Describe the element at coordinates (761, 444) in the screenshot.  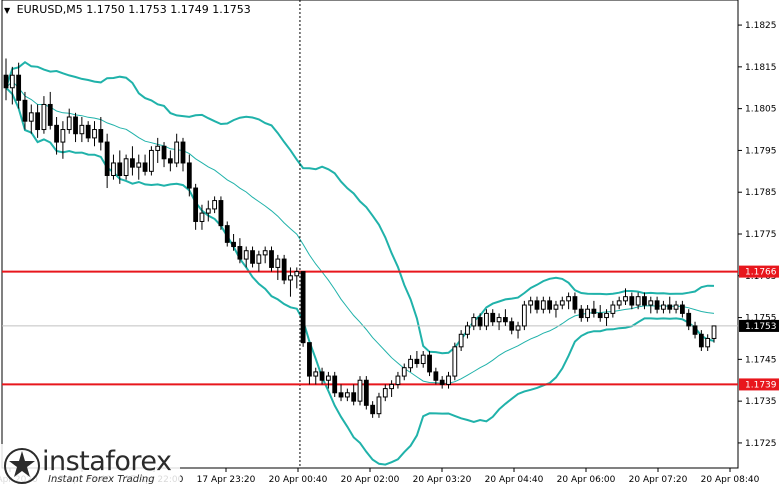
I see `y-tick-label: 1.1725` at that location.